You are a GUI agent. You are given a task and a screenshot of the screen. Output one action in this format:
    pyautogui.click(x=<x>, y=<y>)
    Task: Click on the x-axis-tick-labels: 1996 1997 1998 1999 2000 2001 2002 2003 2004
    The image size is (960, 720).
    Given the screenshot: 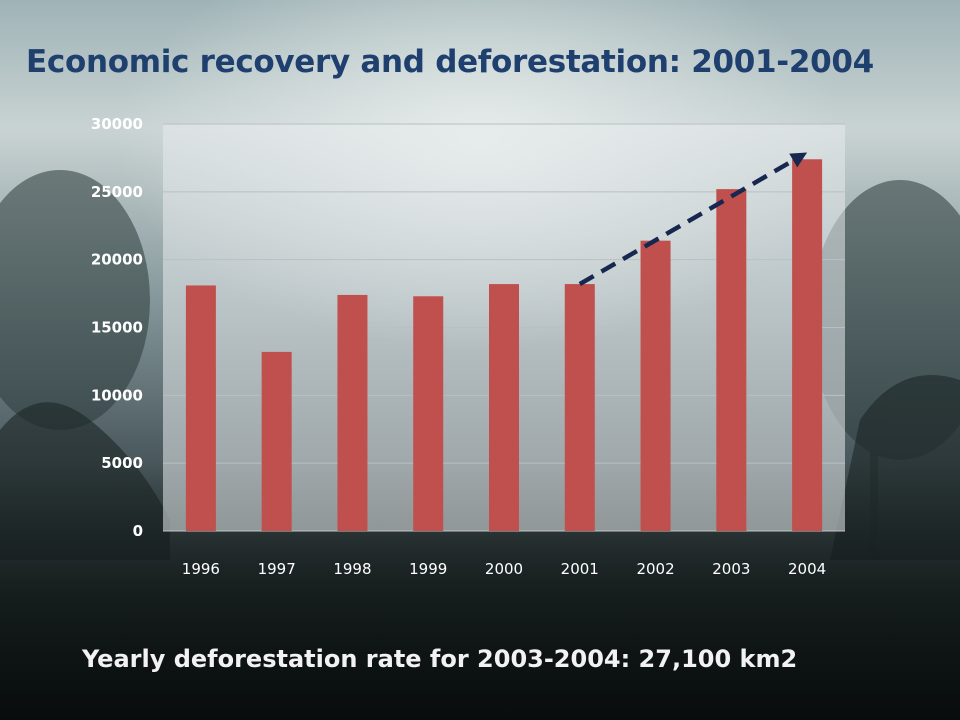 What is the action you would take?
    pyautogui.click(x=504, y=569)
    